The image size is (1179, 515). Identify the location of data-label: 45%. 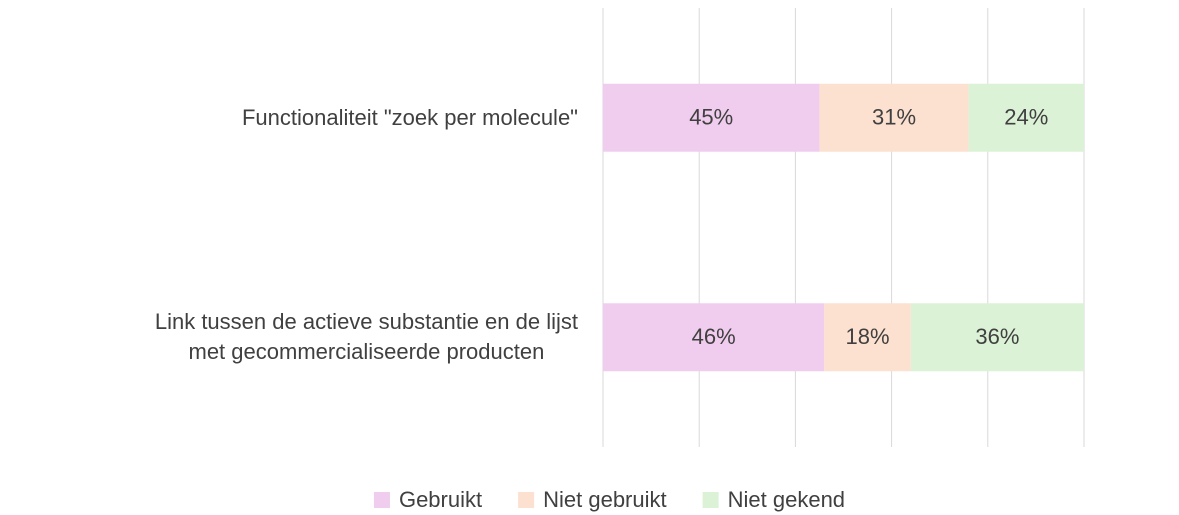
(711, 117).